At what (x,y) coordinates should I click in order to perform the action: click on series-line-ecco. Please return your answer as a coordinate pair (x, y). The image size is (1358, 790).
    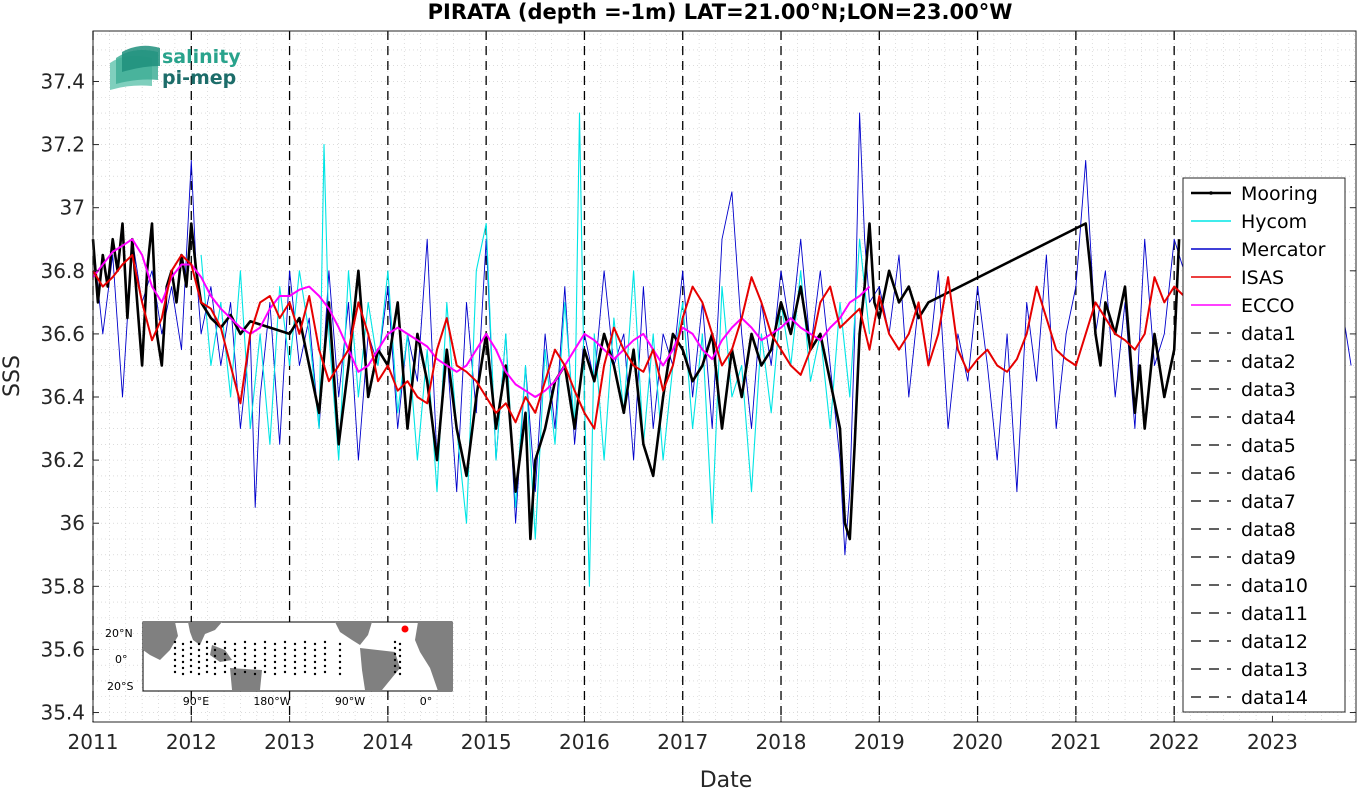
    Looking at the image, I should click on (481, 318).